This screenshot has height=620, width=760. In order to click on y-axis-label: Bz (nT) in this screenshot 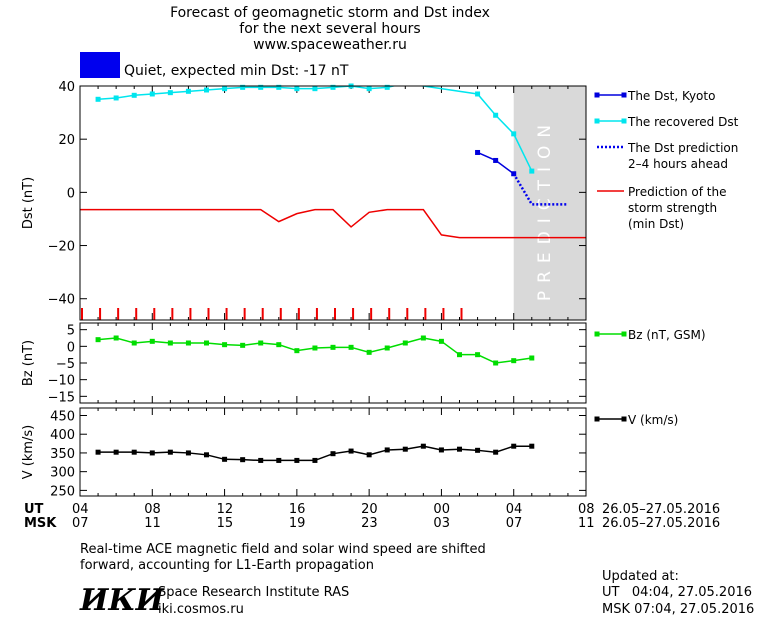, I will do `click(28, 363)`.